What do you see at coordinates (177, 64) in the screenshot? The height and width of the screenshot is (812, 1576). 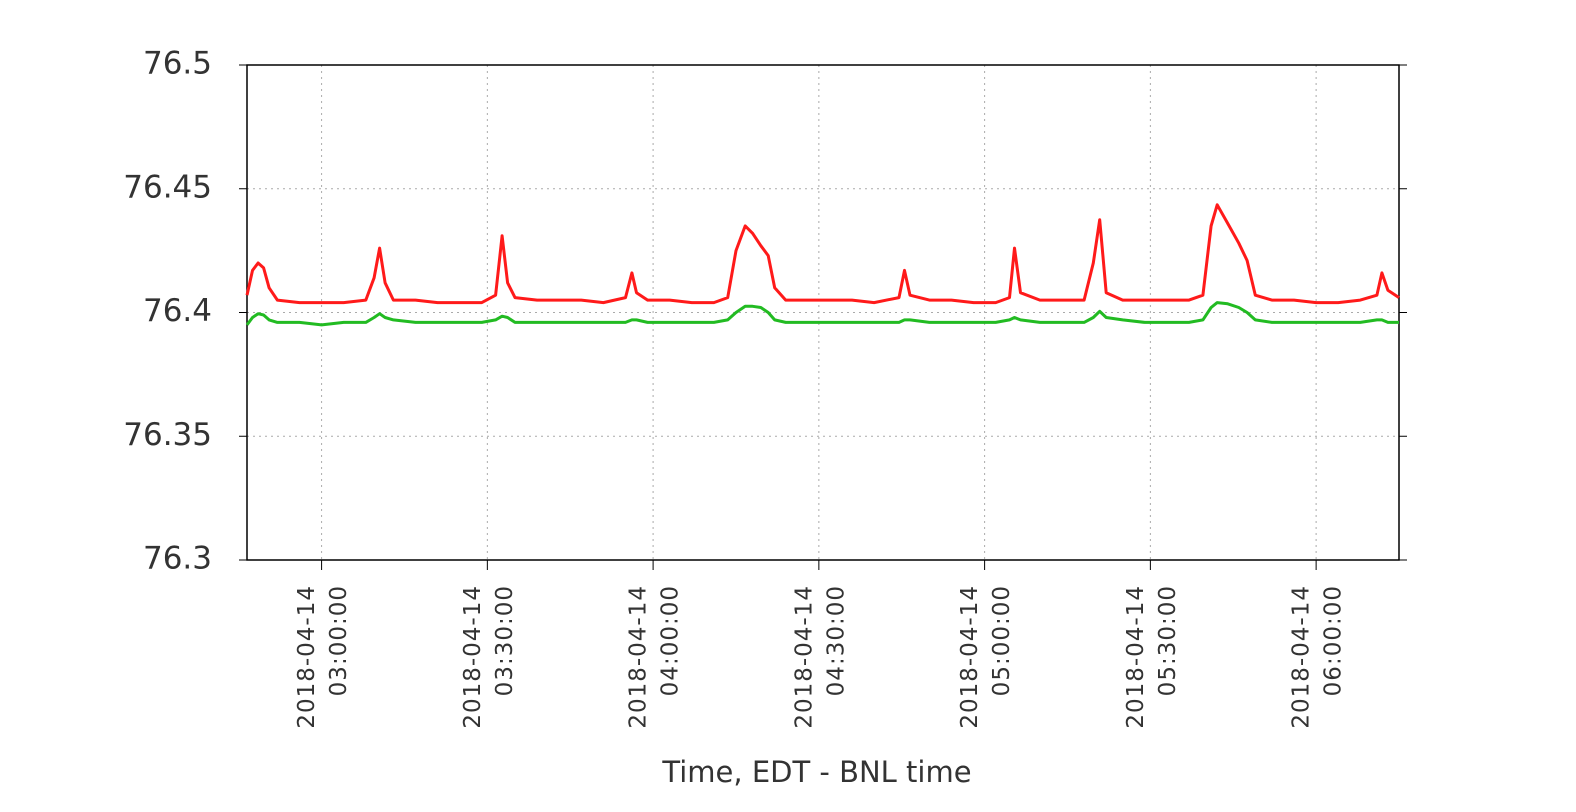 I see `y-tick-label: 76.5` at bounding box center [177, 64].